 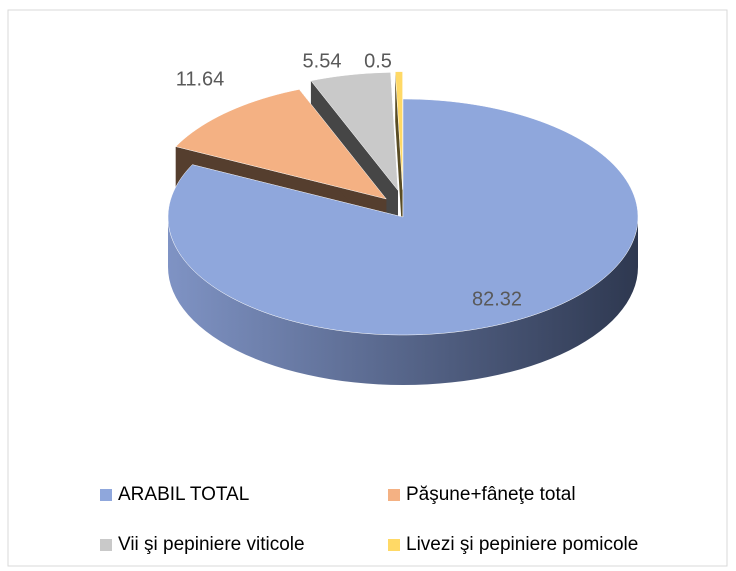 What do you see at coordinates (491, 494) in the screenshot?
I see `legend-label: Păşune+fâneţe total` at bounding box center [491, 494].